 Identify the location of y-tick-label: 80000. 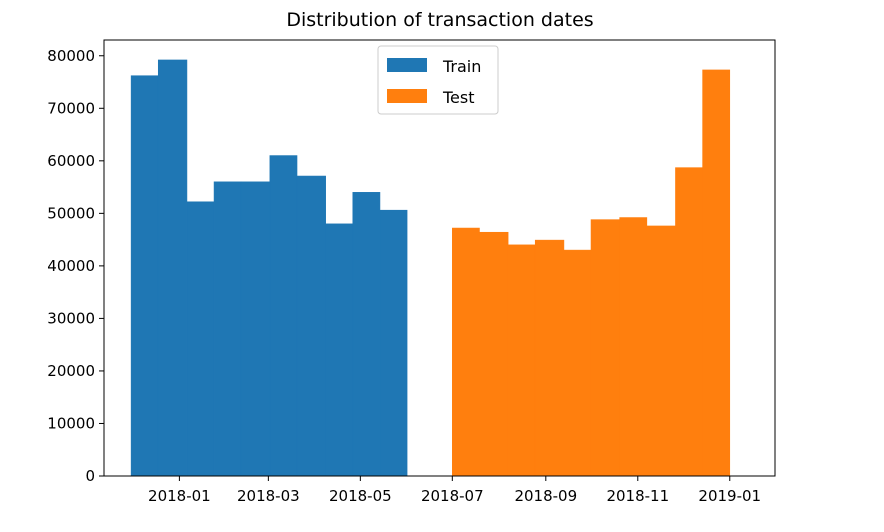
(71, 56).